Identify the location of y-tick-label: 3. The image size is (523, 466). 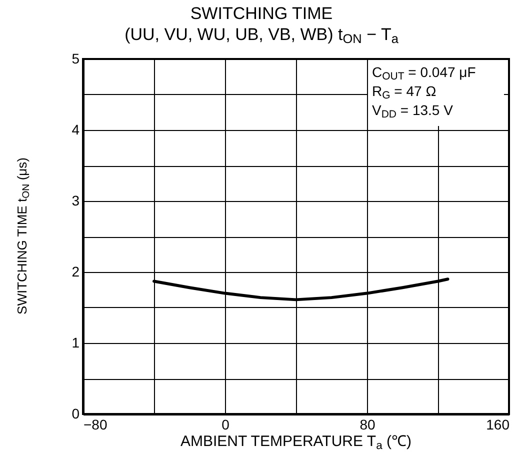
(76, 200).